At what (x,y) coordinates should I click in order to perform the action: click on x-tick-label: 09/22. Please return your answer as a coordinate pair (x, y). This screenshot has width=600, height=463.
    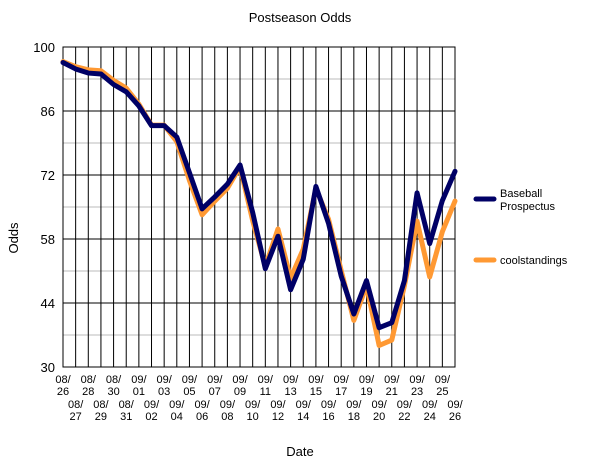
    Looking at the image, I should click on (405, 411).